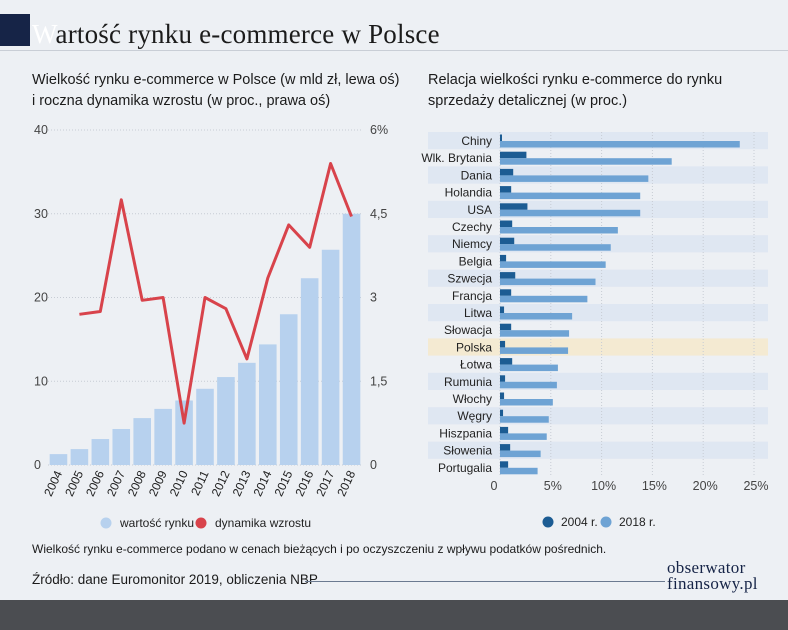 This screenshot has width=788, height=630. I want to click on country-label: Łotwa, so click(476, 365).